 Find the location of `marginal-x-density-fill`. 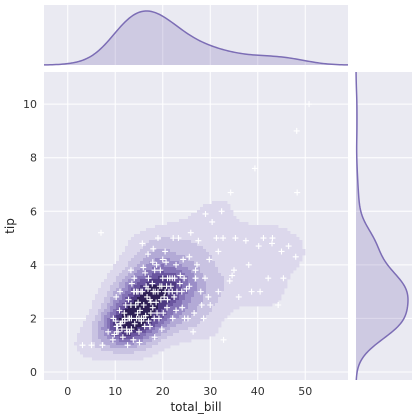

marginal-x-density-fill is located at coordinates (196, 38).